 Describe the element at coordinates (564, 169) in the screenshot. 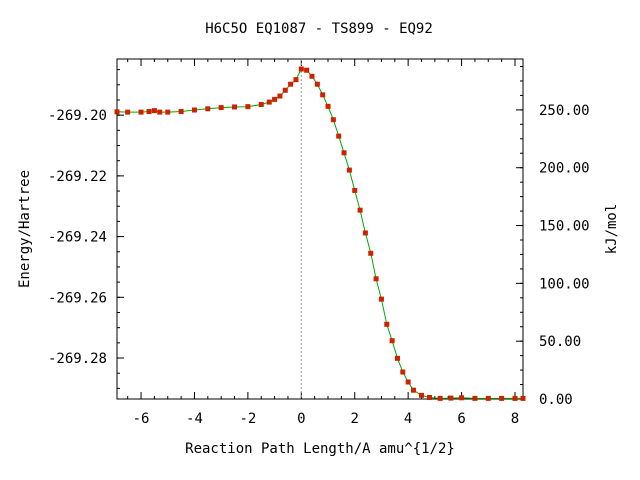

I see `y2-tick-label: 200.00` at that location.